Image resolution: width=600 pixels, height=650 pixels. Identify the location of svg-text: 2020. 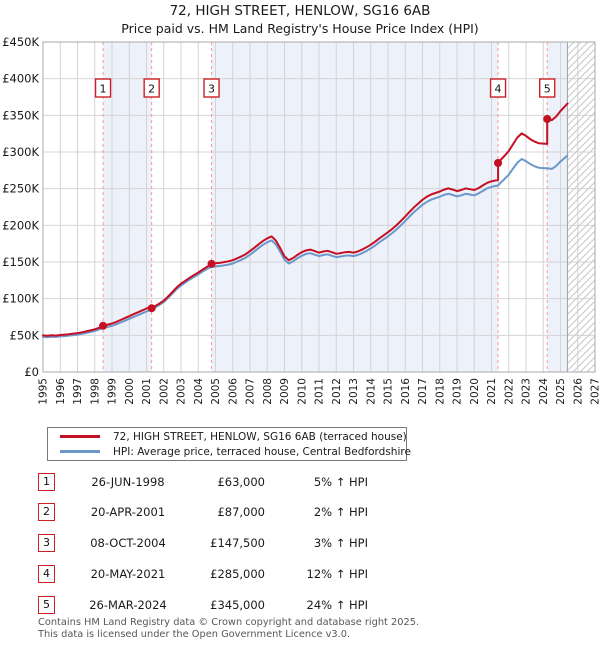
(475, 391).